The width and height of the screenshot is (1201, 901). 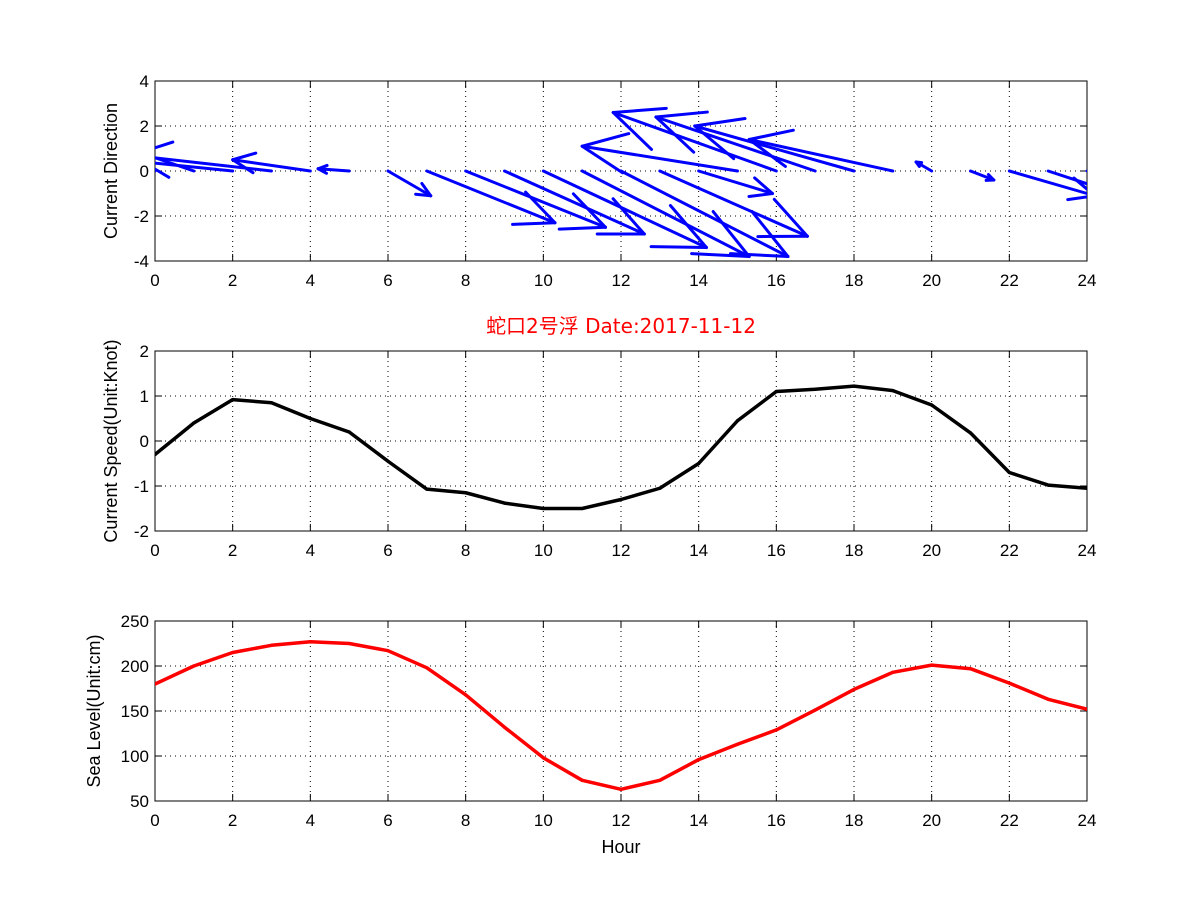 I want to click on sea-level-ytick-label-4: 250, so click(x=135, y=621).